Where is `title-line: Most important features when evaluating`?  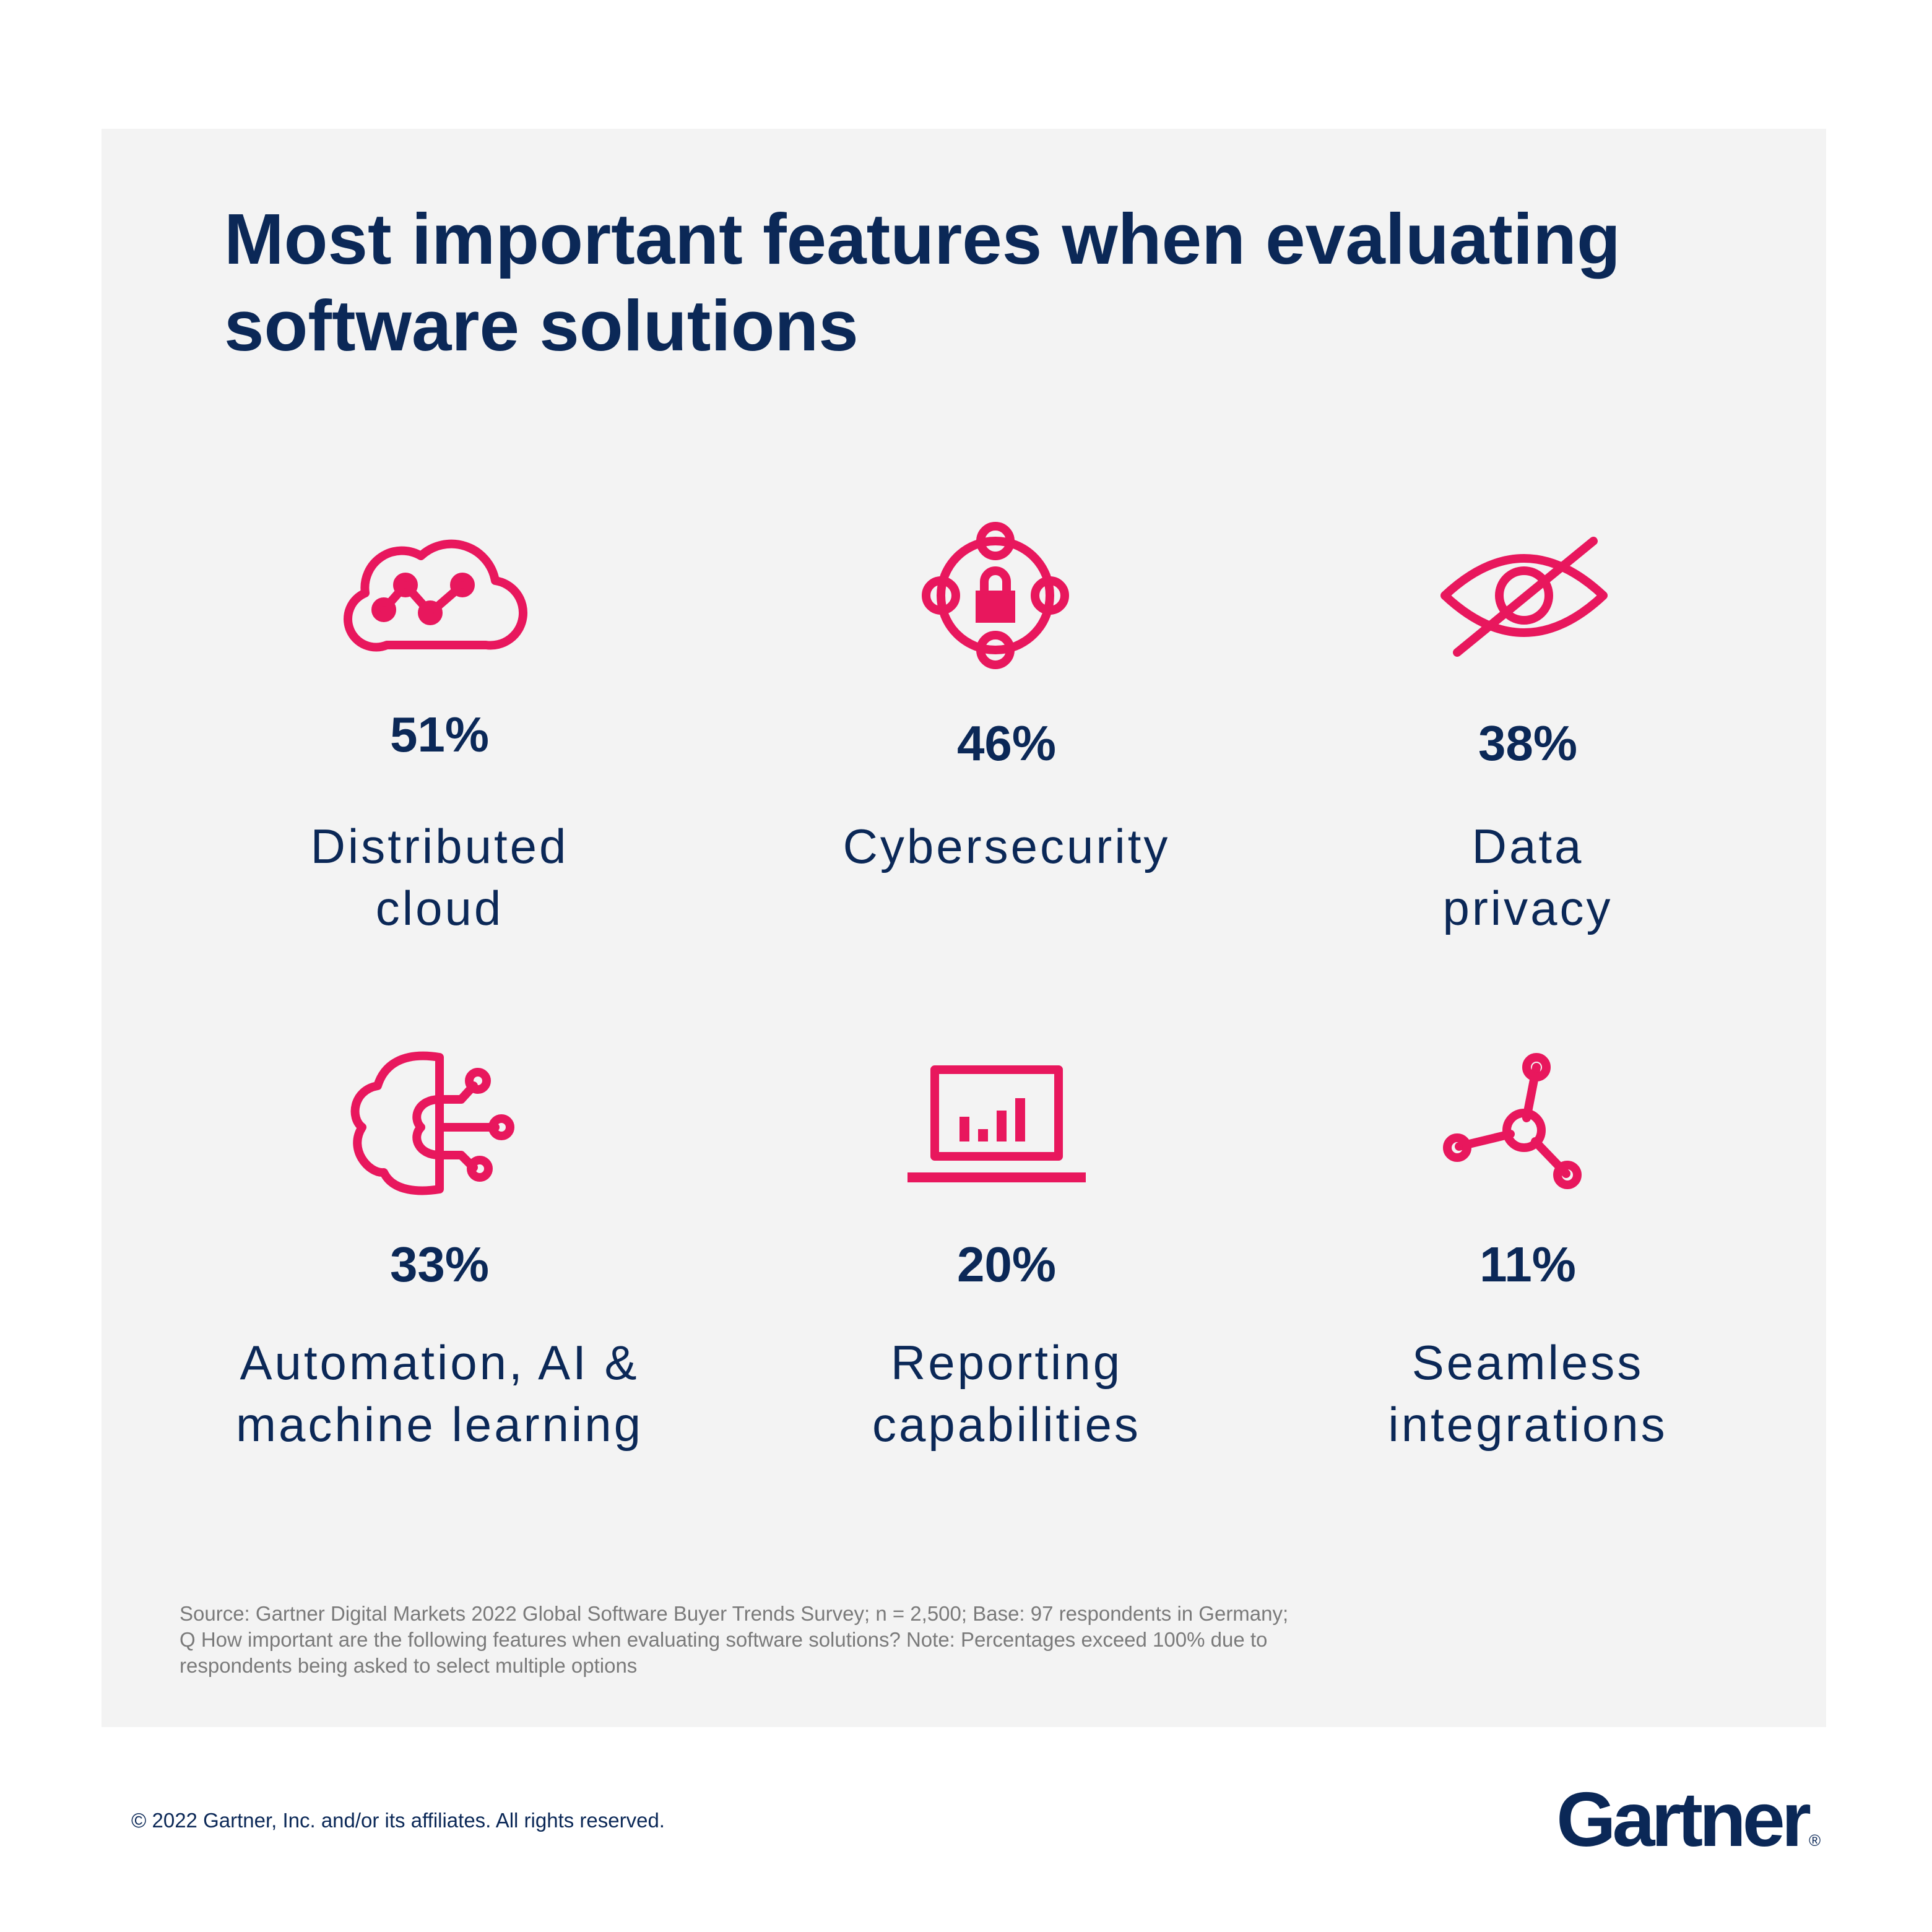 title-line: Most important features when evaluating is located at coordinates (922, 239).